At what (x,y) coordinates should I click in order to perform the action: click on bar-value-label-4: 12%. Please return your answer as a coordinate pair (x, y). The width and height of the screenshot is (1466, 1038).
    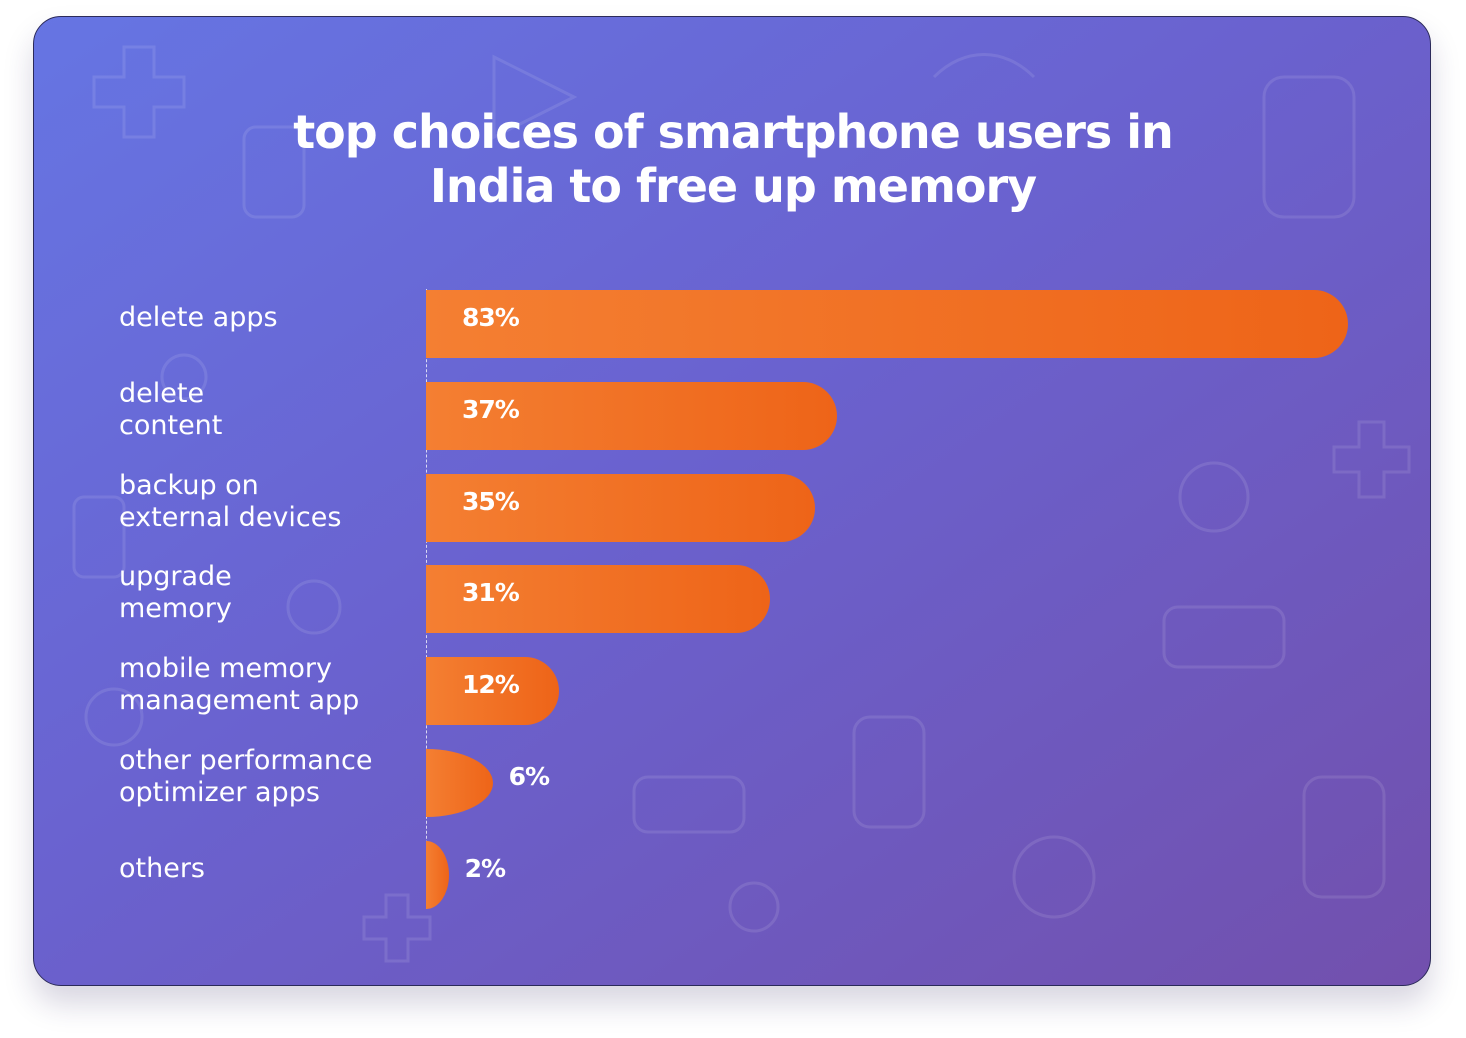
    Looking at the image, I should click on (491, 685).